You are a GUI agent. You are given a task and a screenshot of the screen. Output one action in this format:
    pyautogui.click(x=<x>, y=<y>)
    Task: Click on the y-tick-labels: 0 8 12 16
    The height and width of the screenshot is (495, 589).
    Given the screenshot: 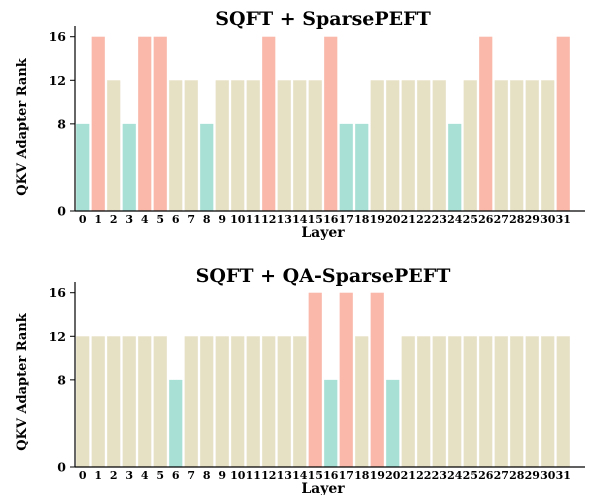 What is the action you would take?
    pyautogui.click(x=58, y=123)
    